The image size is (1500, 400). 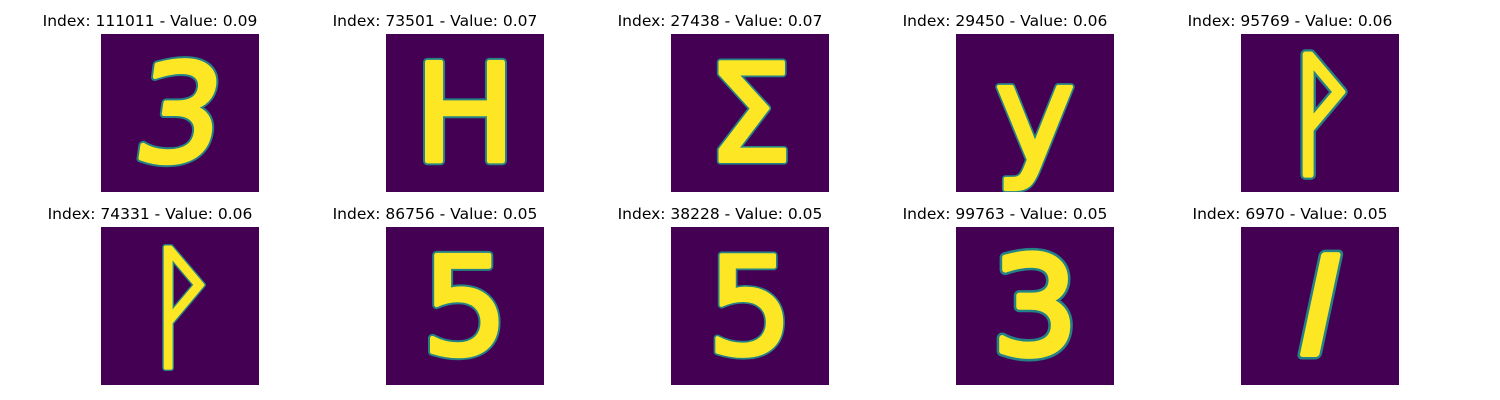 I want to click on character-stroke: H, so click(x=465, y=113).